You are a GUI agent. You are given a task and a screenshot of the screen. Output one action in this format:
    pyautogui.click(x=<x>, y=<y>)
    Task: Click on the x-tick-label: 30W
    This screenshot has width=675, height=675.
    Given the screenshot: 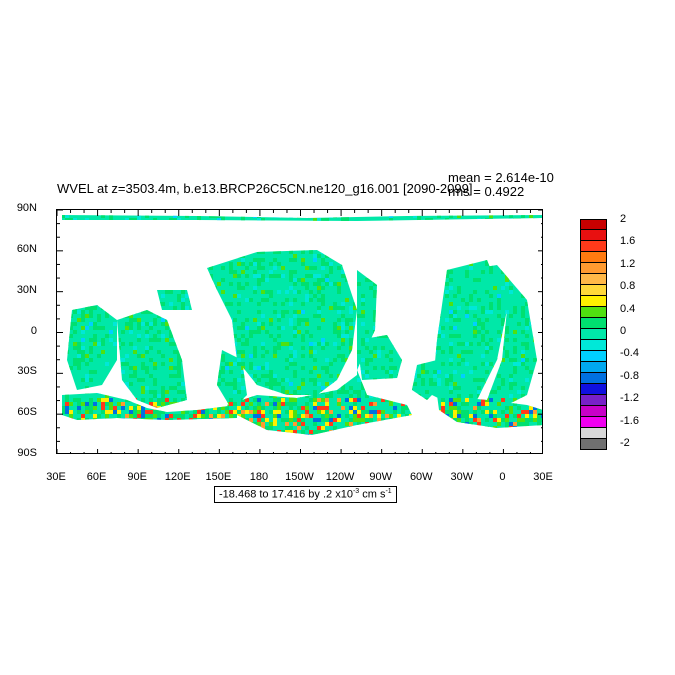 What is the action you would take?
    pyautogui.click(x=462, y=477)
    